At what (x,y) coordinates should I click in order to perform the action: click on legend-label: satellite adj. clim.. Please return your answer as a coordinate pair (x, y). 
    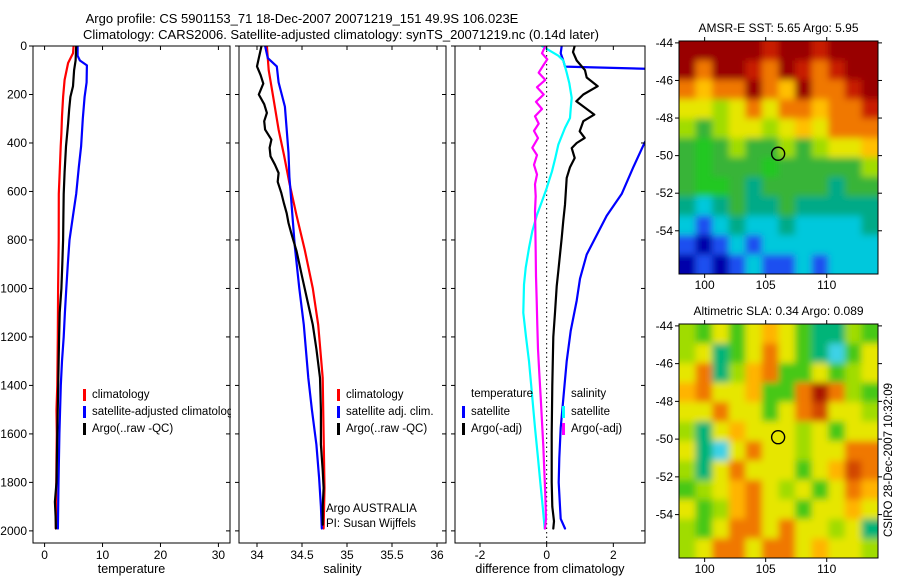
    Looking at the image, I should click on (390, 411).